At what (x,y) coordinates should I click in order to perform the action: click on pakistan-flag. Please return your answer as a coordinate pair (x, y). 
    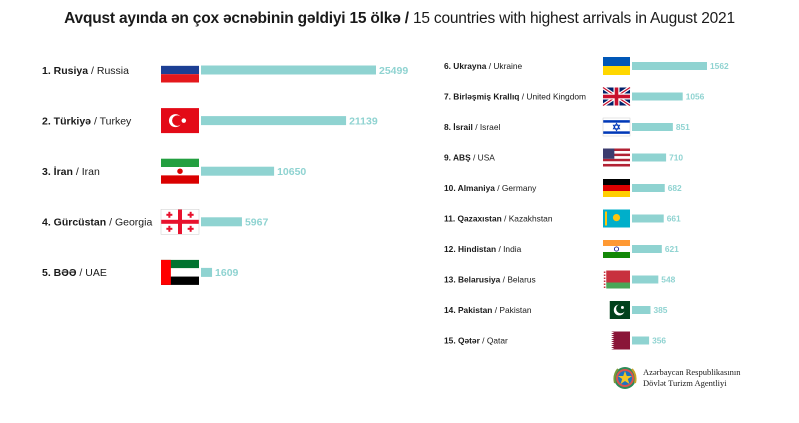
    Looking at the image, I should click on (616, 310).